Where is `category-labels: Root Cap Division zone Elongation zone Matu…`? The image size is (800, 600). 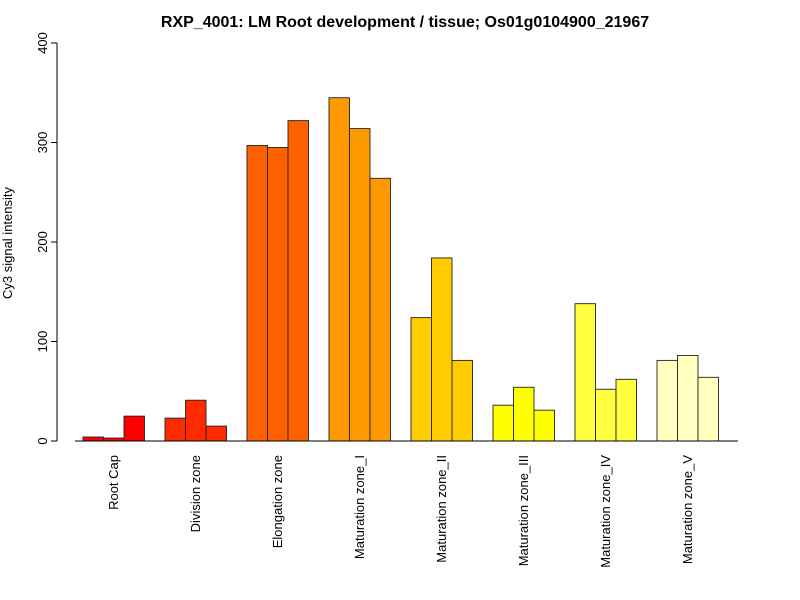 category-labels: Root Cap Division zone Elongation zone Matu… is located at coordinates (400, 511).